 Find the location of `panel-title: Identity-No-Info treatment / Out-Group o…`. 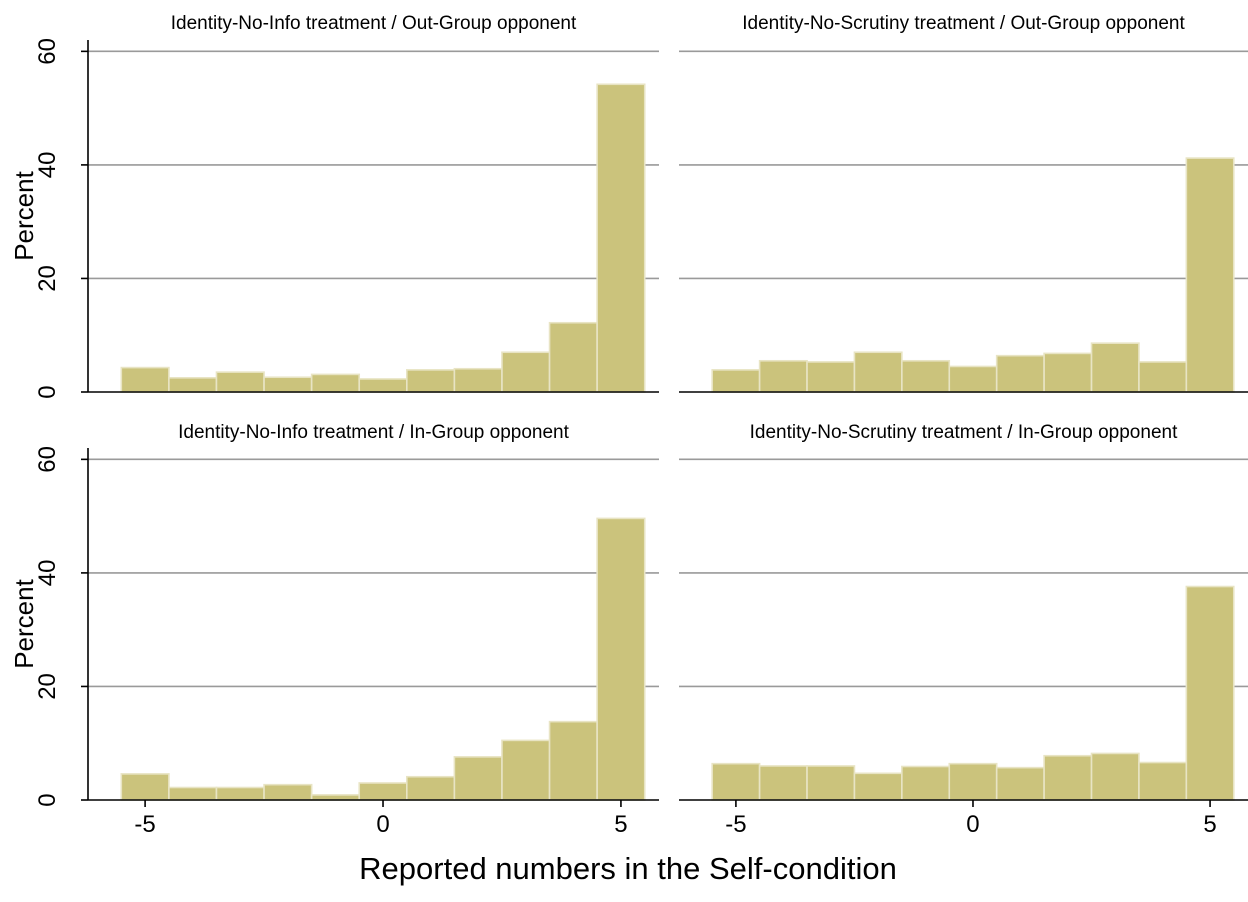

panel-title: Identity-No-Info treatment / Out-Group o… is located at coordinates (374, 23).